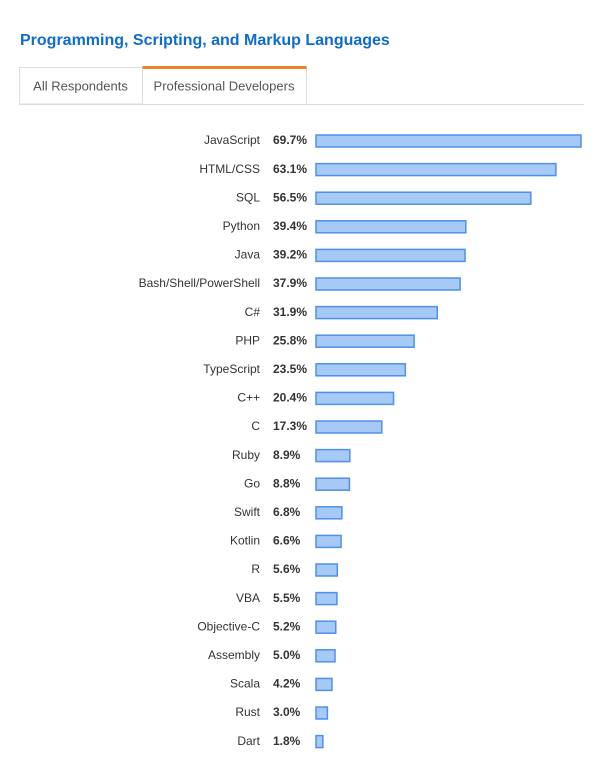 This screenshot has height=763, width=598. Describe the element at coordinates (247, 340) in the screenshot. I see `category-label: PHP` at that location.